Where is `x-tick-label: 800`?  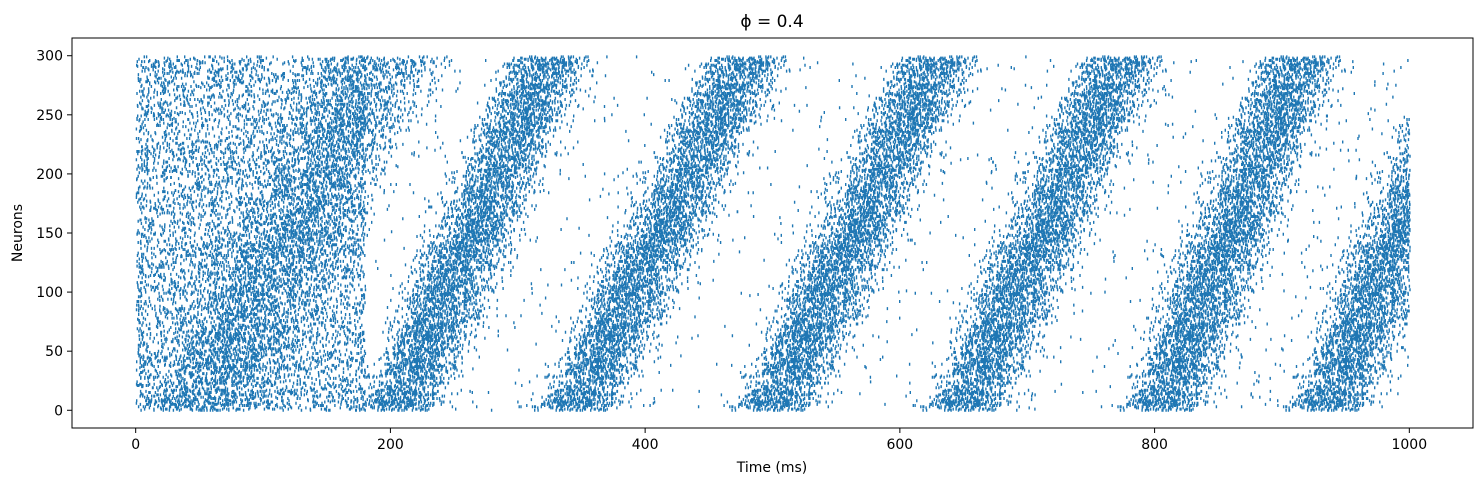 x-tick-label: 800 is located at coordinates (1154, 445).